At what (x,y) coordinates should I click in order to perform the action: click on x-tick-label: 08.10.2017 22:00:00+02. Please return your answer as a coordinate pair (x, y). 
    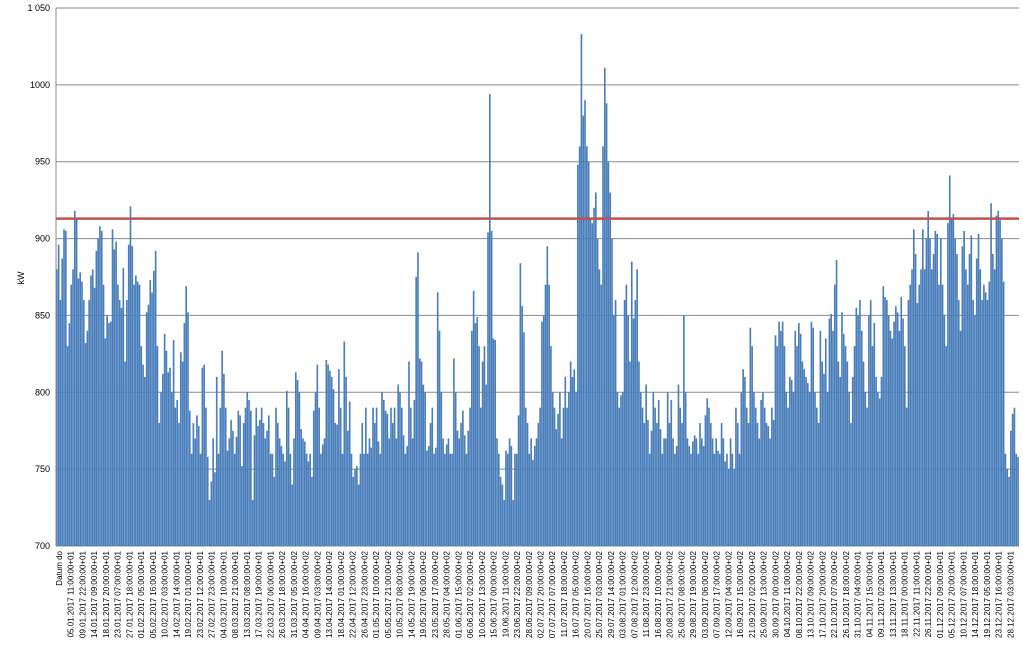
    Looking at the image, I should click on (799, 594).